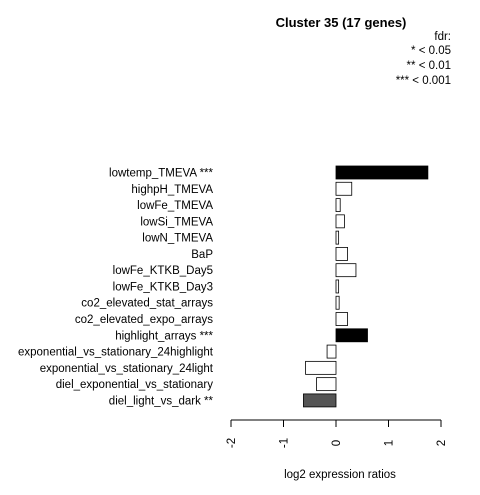  I want to click on category-label-13: diel_exponential_vs_stationary, so click(135, 385).